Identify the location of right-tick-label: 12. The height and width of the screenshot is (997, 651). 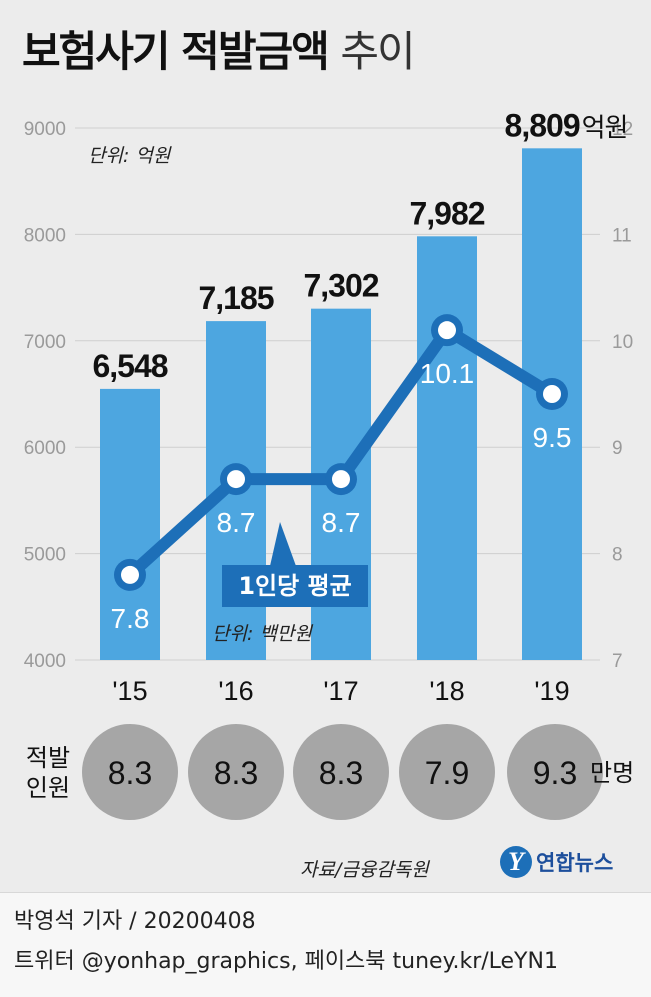
(622, 129).